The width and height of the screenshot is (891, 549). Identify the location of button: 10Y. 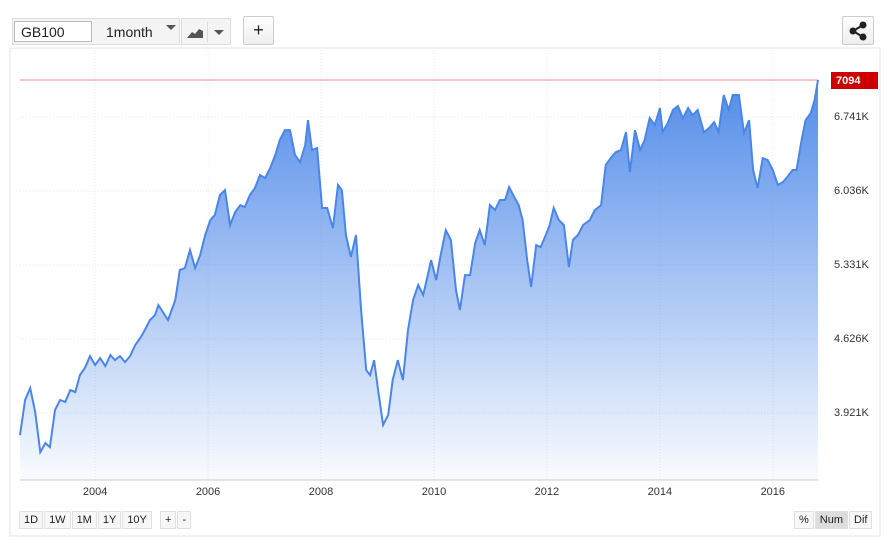
(137, 520).